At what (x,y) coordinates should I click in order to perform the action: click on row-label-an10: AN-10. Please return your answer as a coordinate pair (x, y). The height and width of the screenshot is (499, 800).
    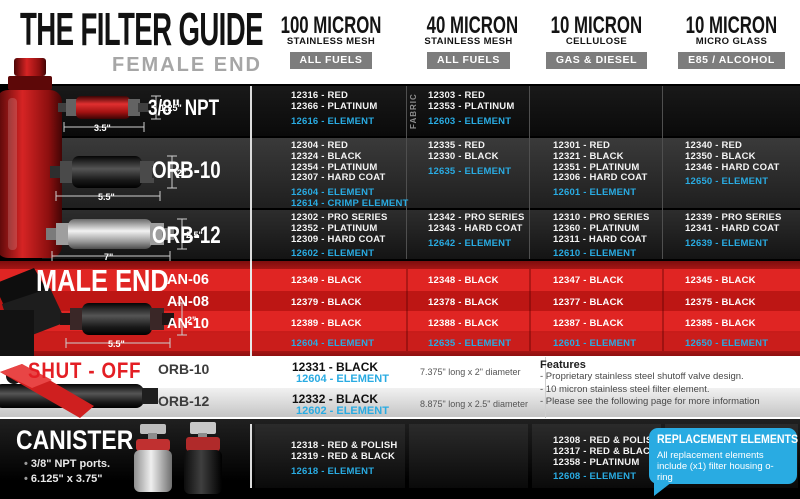
    Looking at the image, I should click on (188, 324).